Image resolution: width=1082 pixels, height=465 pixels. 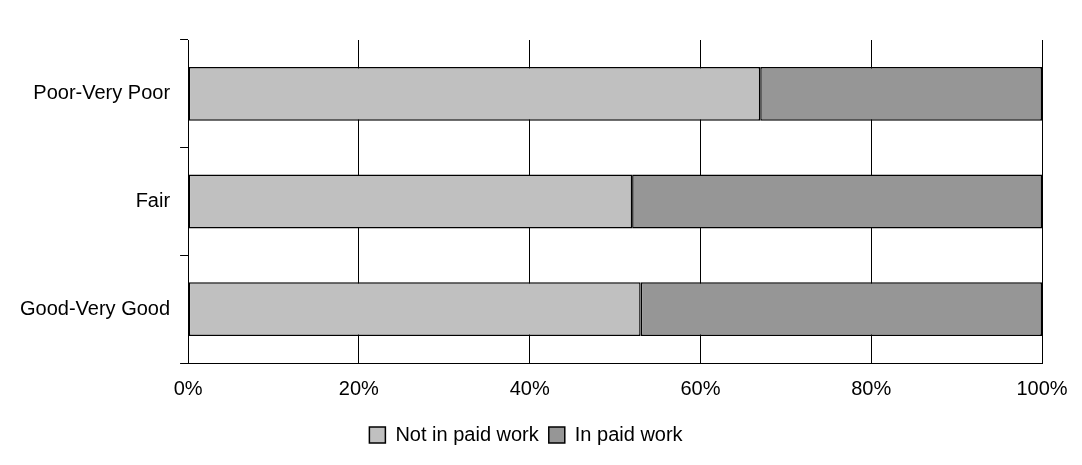 What do you see at coordinates (529, 387) in the screenshot?
I see `x-tick-label: 40%` at bounding box center [529, 387].